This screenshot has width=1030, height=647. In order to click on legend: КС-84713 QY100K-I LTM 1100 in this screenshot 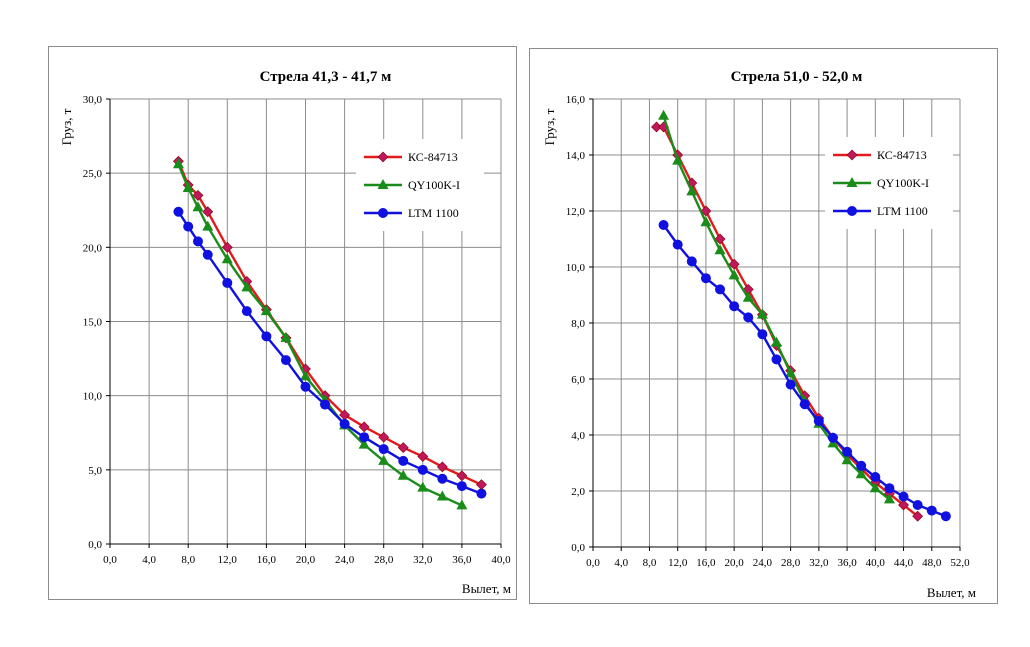, I will do `click(420, 185)`.